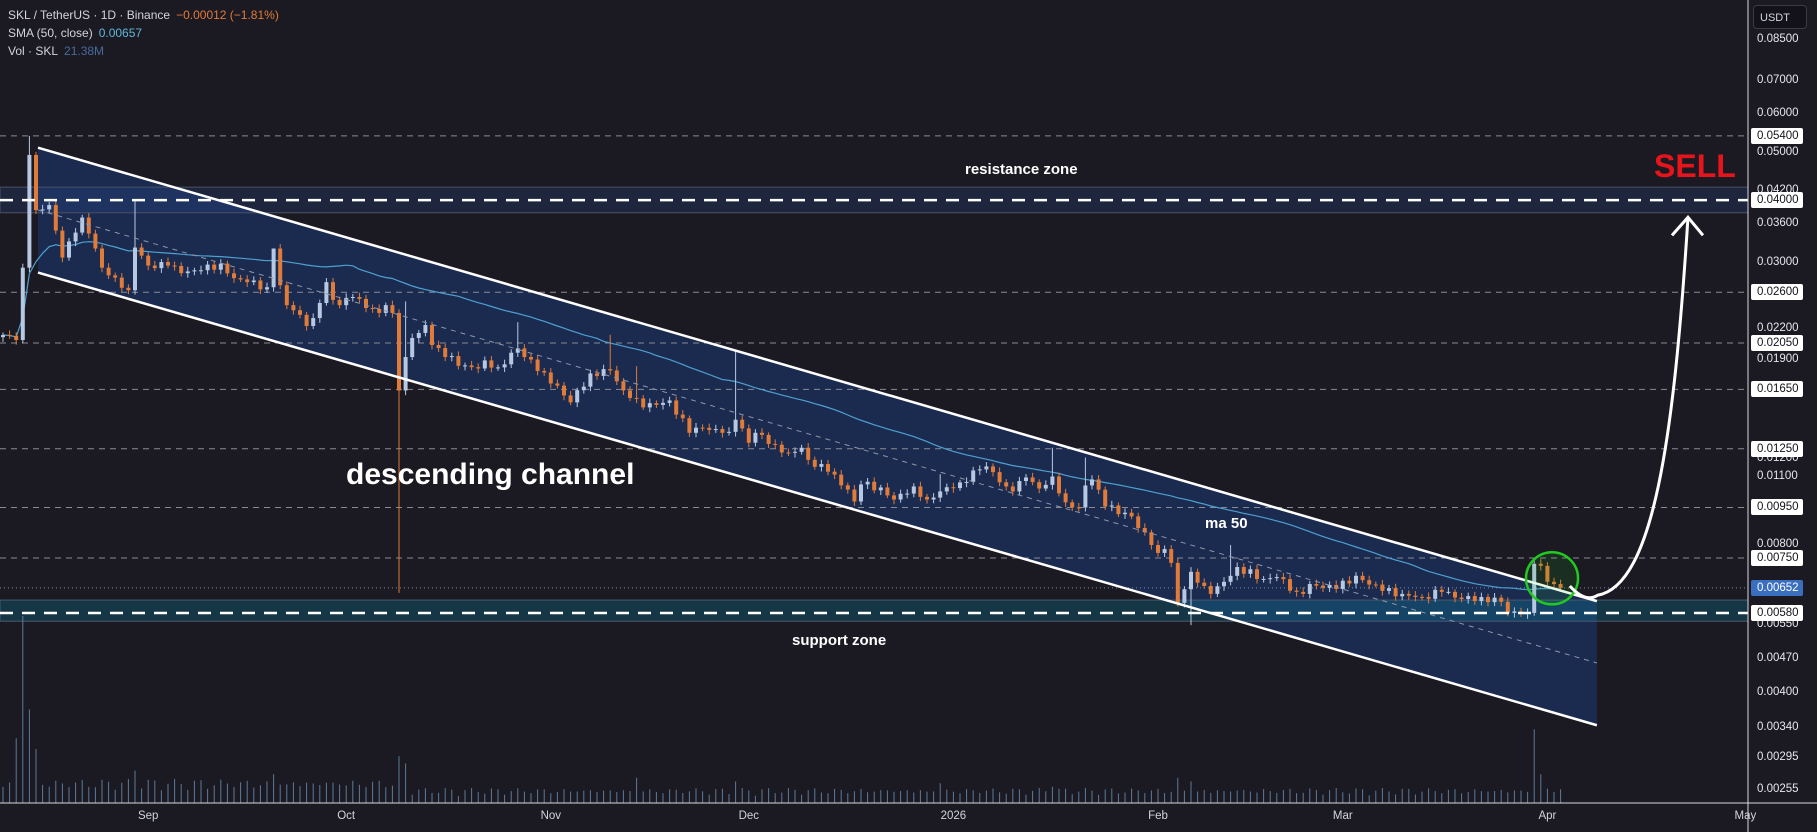  Describe the element at coordinates (1226, 523) in the screenshot. I see `ma-50-label: ma 50` at that location.